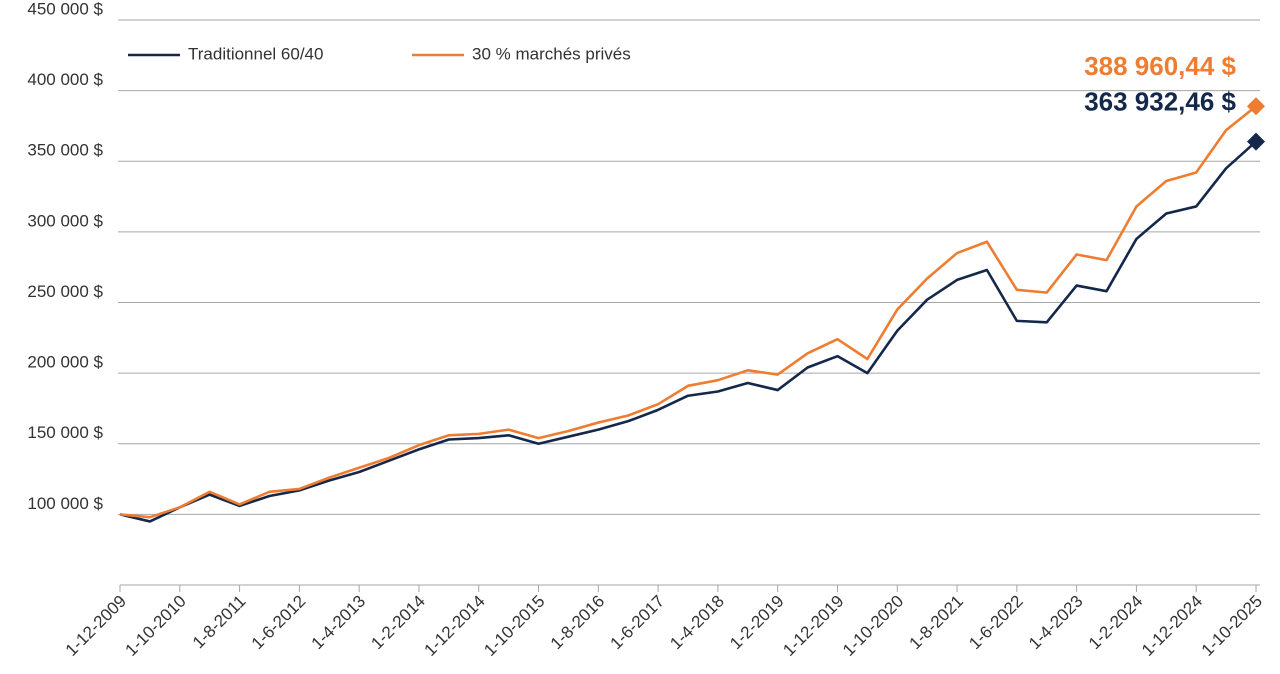 The height and width of the screenshot is (674, 1280). Describe the element at coordinates (873, 626) in the screenshot. I see `x-tick-label: 1-10-2020` at that location.